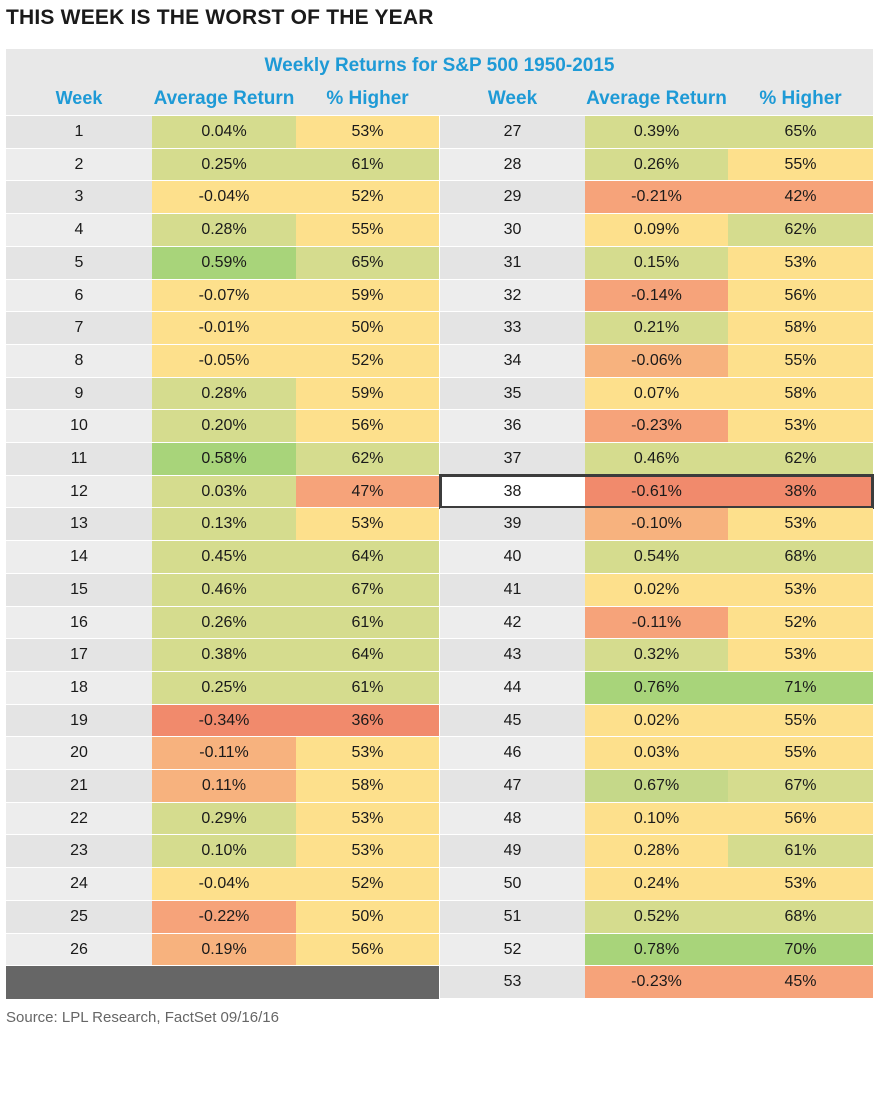  I want to click on week-cell: 9, so click(79, 393).